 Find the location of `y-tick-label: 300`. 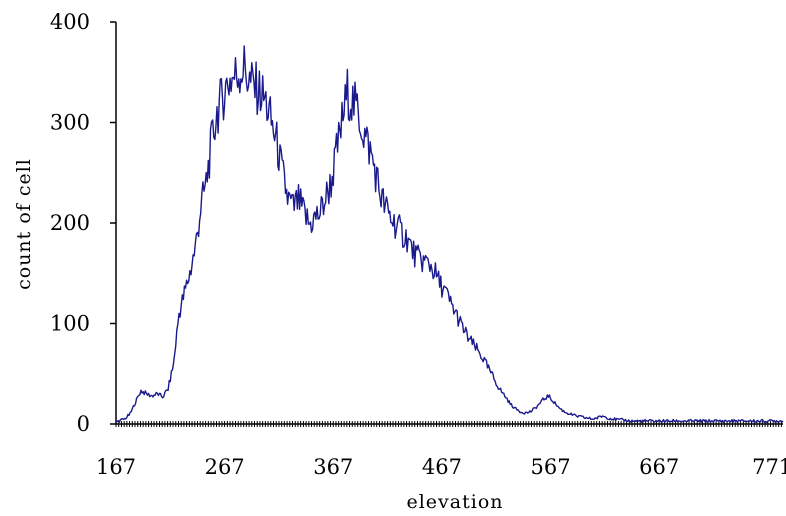

y-tick-label: 300 is located at coordinates (70, 123).